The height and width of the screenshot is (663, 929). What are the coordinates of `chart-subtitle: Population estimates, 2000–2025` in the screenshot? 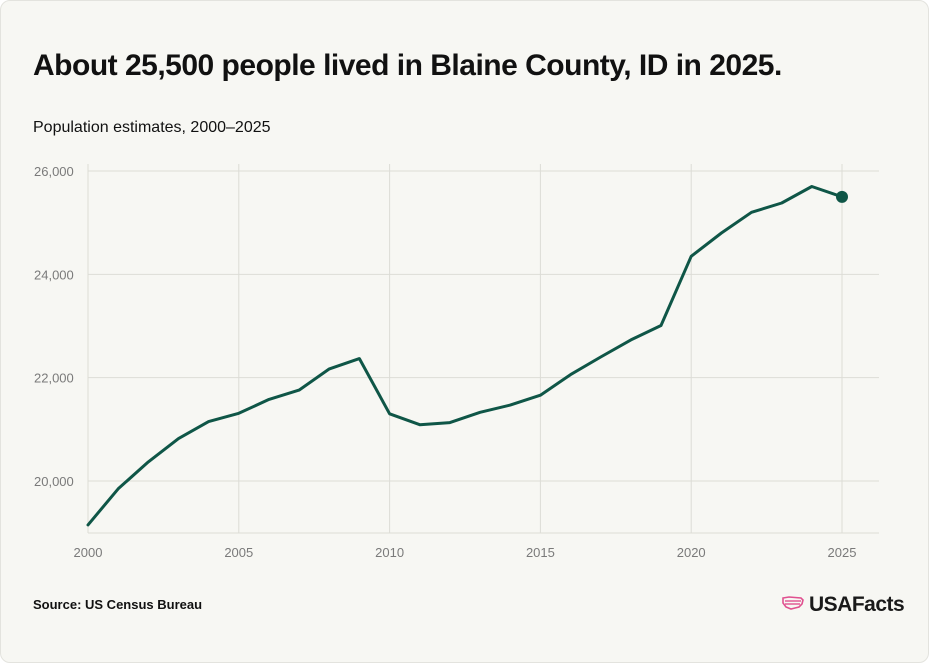 It's located at (152, 127).